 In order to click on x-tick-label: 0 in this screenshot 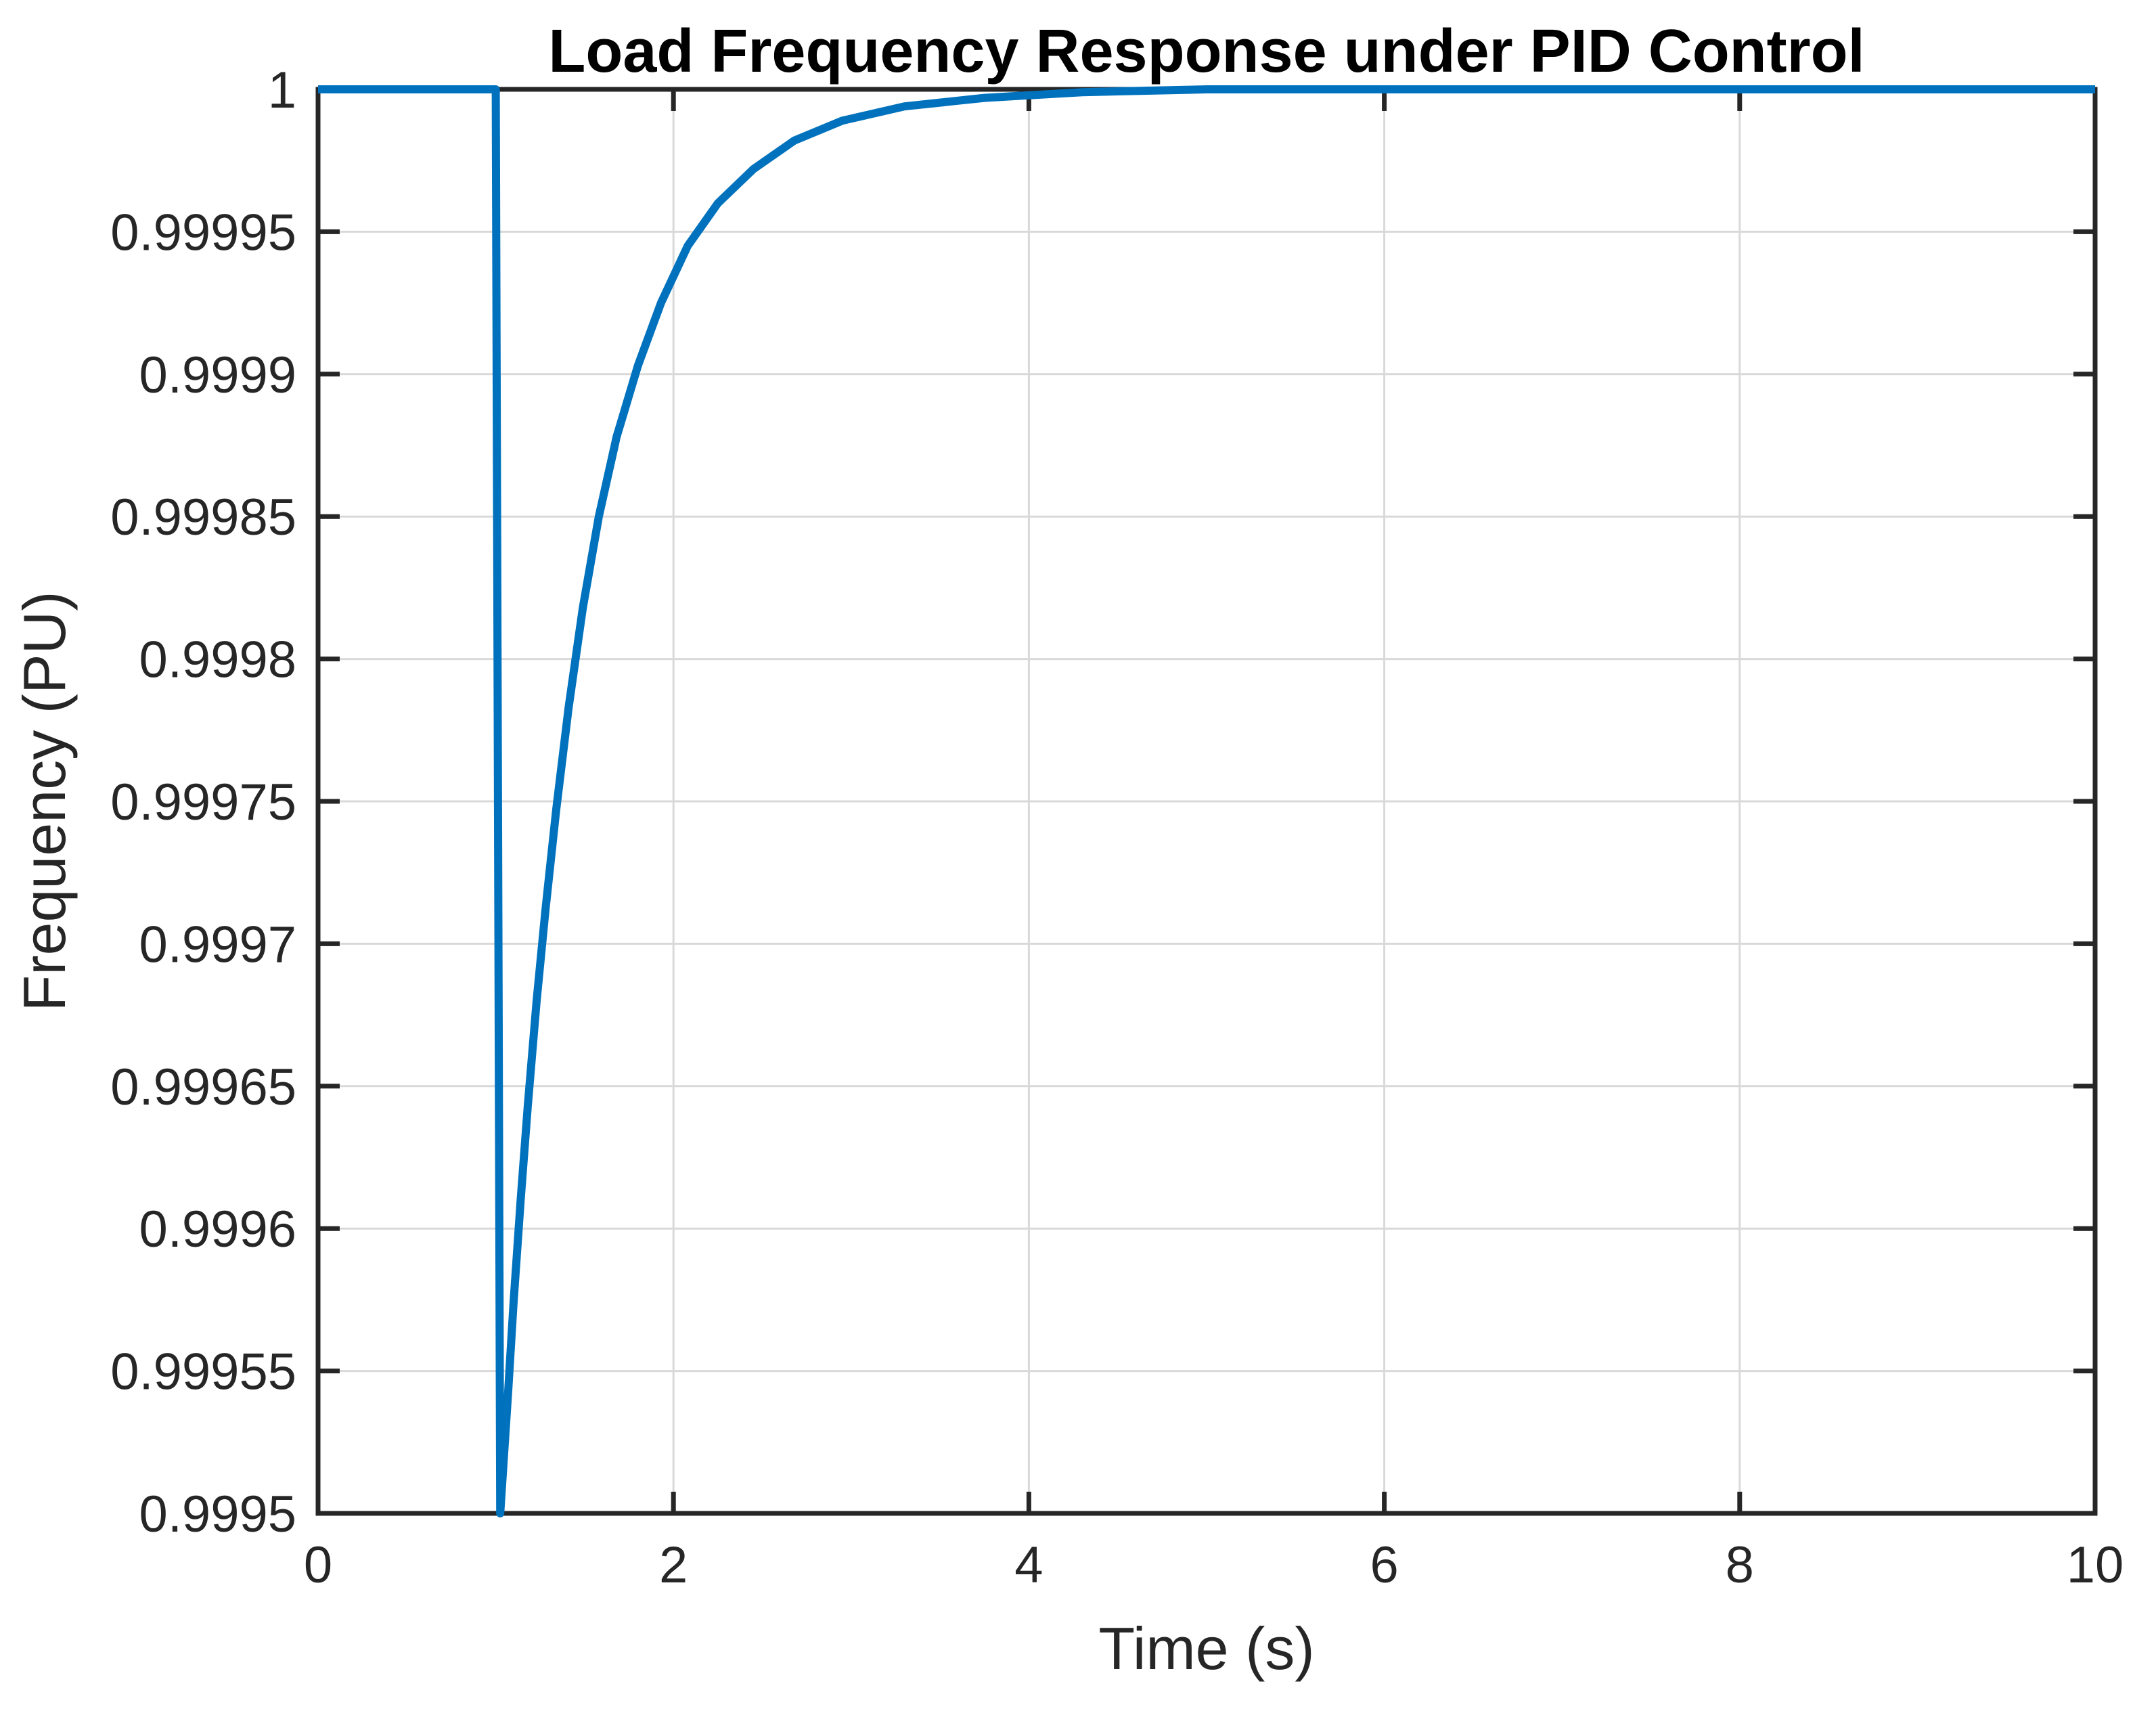, I will do `click(318, 1565)`.